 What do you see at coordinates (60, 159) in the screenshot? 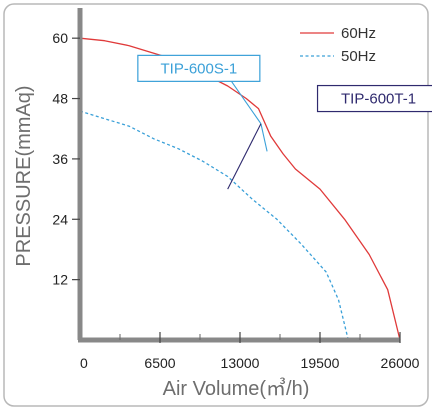
I see `y-tick-label: 36` at bounding box center [60, 159].